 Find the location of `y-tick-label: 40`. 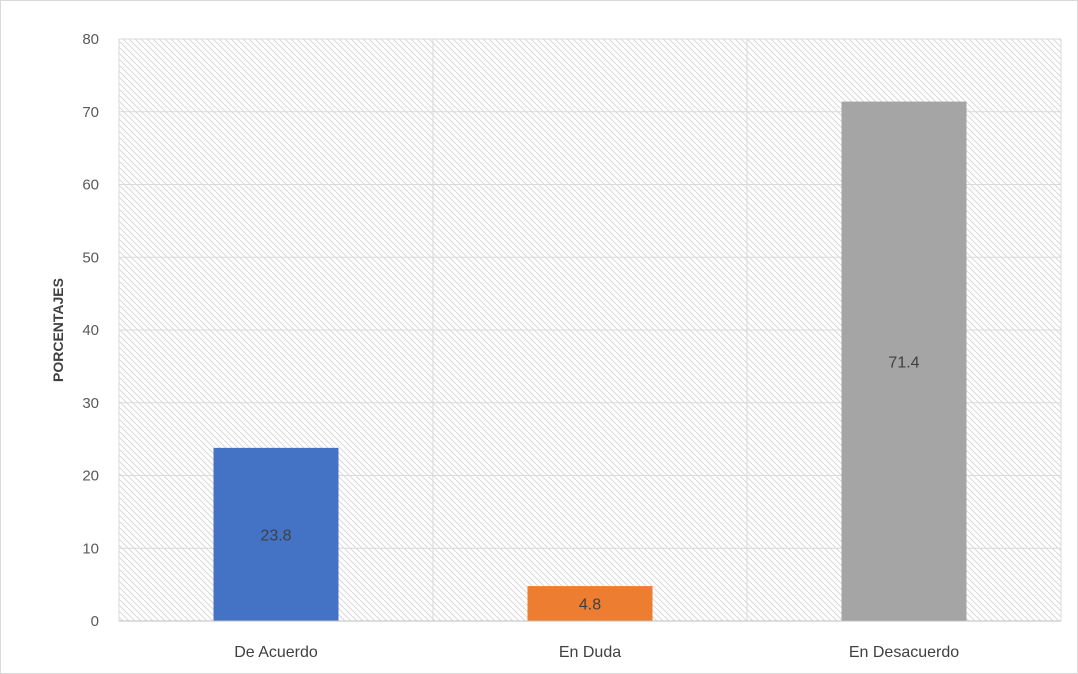

y-tick-label: 40 is located at coordinates (90, 330).